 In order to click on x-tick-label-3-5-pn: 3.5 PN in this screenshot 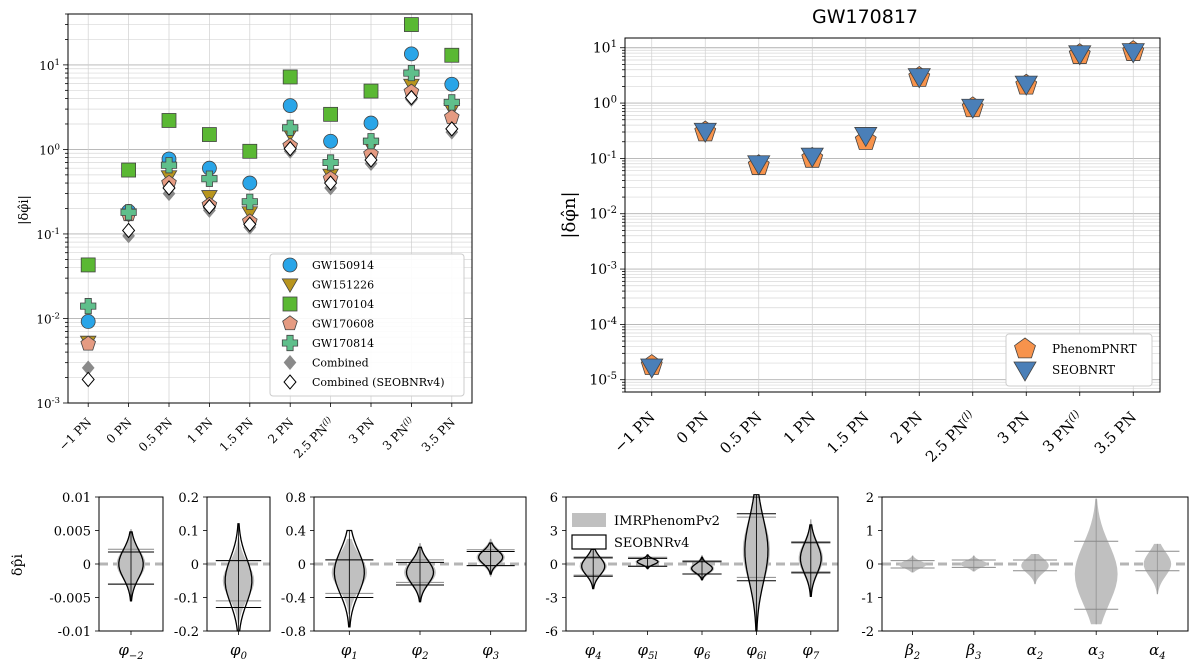, I will do `click(438, 434)`.